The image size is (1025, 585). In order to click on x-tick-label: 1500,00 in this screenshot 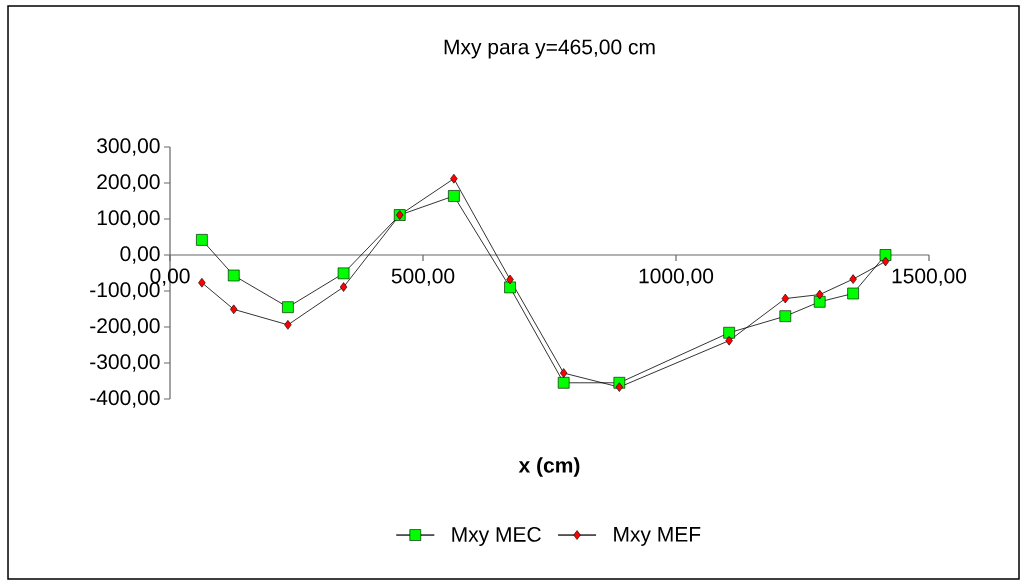, I will do `click(929, 277)`.